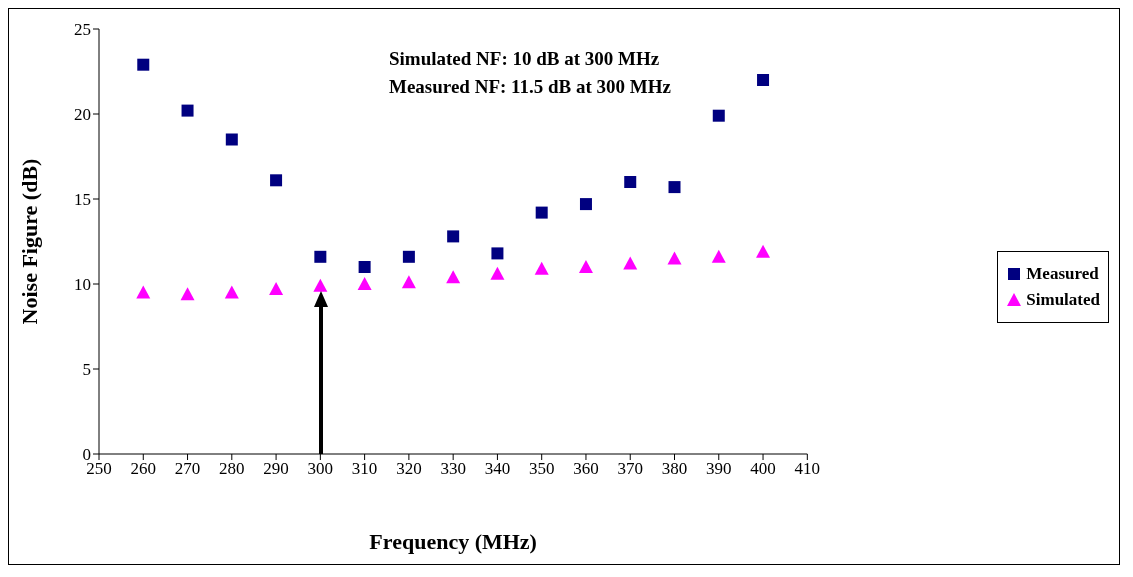 The width and height of the screenshot is (1133, 577). I want to click on x-tick-label: 380, so click(674, 469).